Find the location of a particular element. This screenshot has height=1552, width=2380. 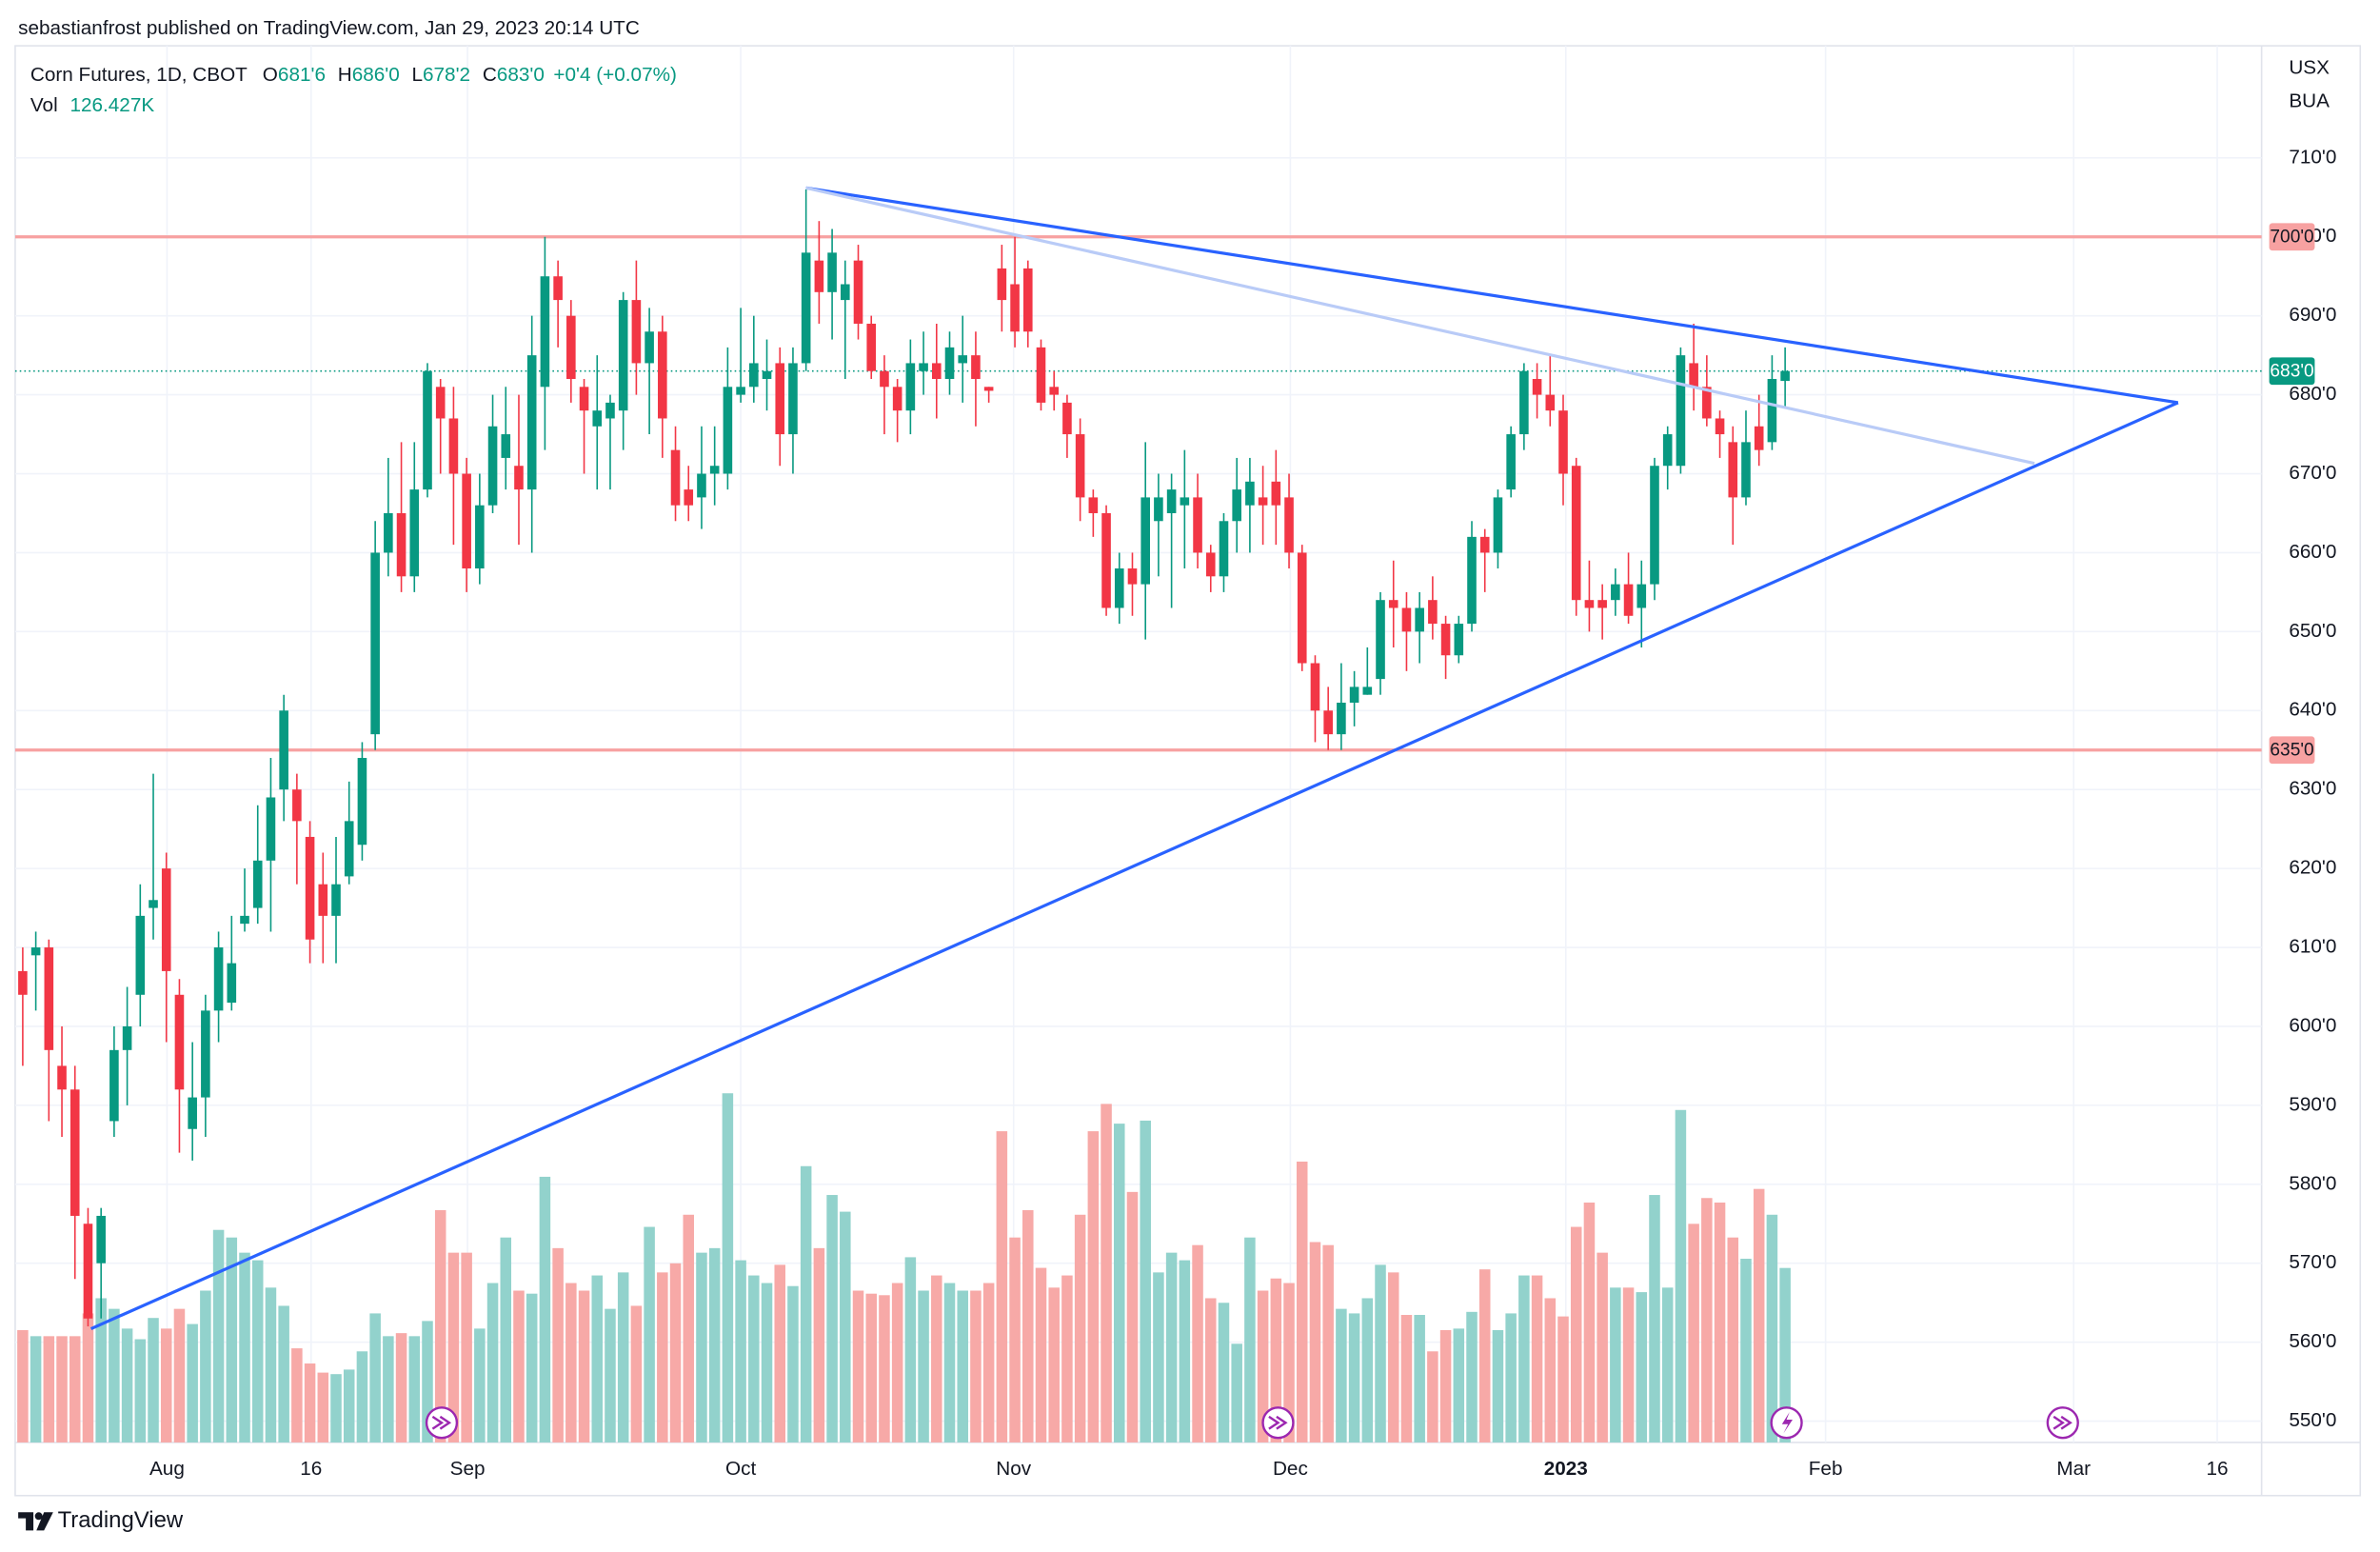

x-tick-label: Aug is located at coordinates (167, 1469).